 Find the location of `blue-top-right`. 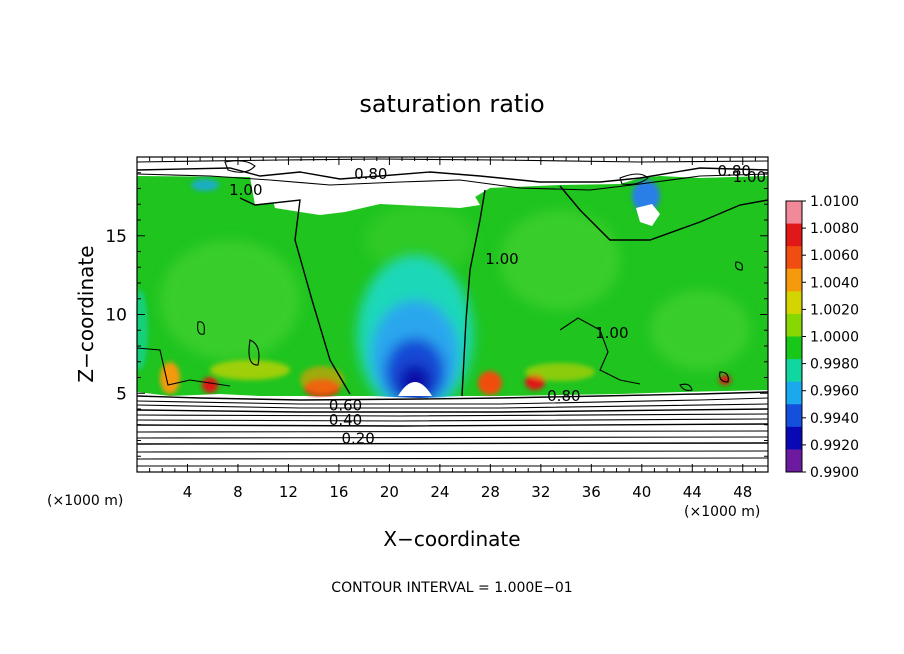

blue-top-right is located at coordinates (646, 196).